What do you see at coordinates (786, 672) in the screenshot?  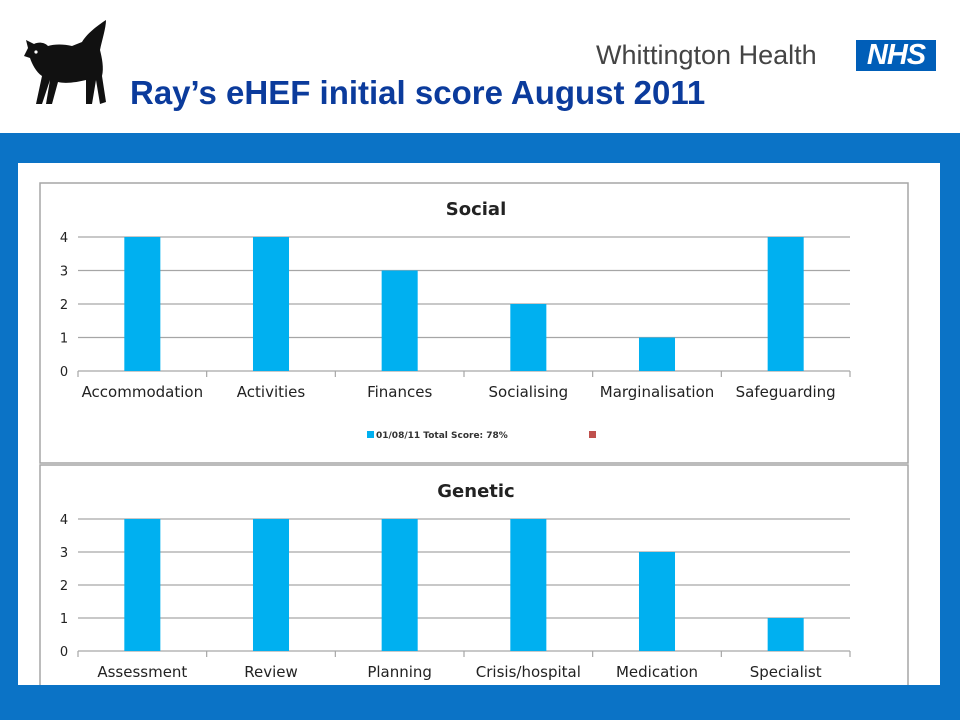 I see `genetic-category-label: Specialist` at bounding box center [786, 672].